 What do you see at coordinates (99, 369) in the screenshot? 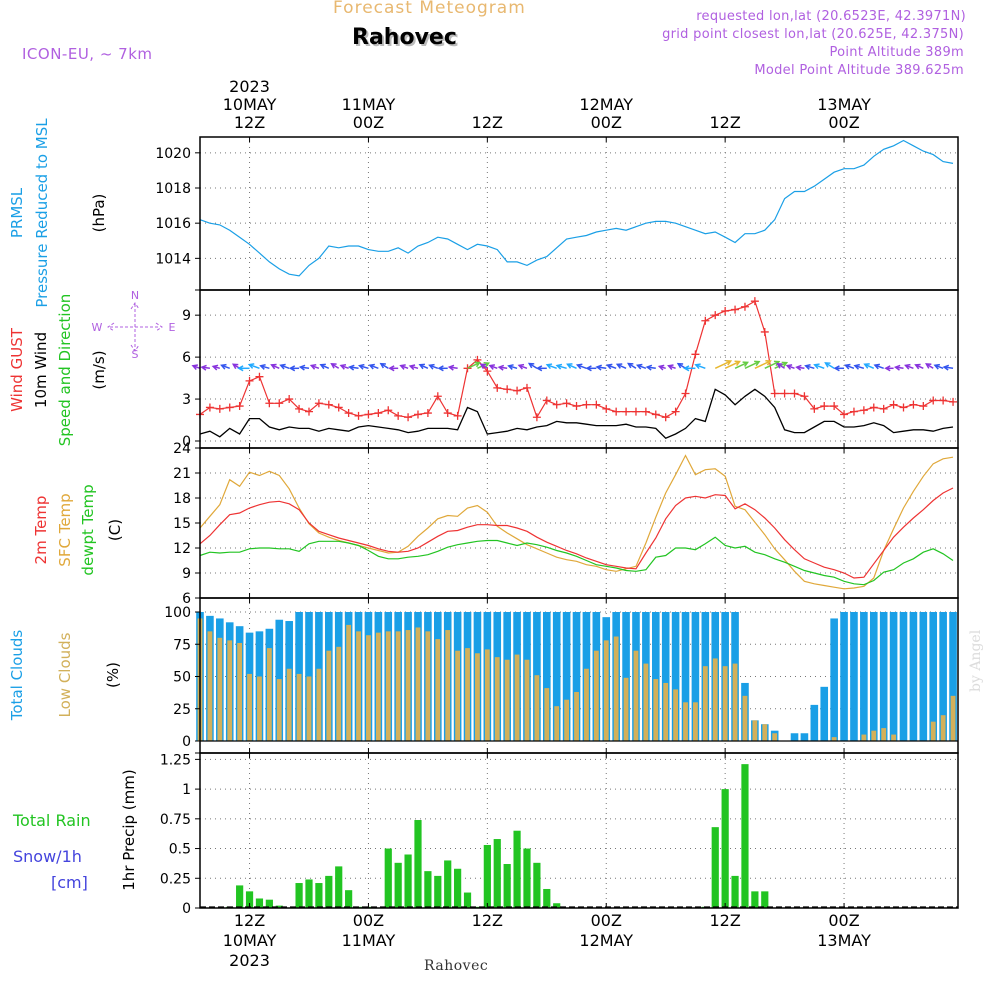
I see `wind-unit: (m/s)` at bounding box center [99, 369].